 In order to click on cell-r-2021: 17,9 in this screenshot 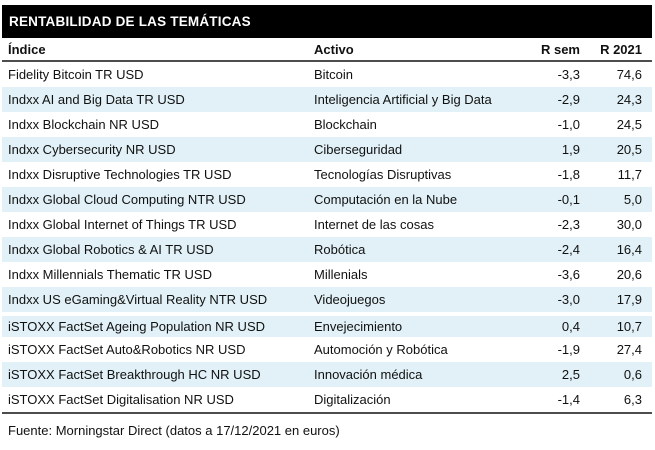, I will do `click(629, 299)`.